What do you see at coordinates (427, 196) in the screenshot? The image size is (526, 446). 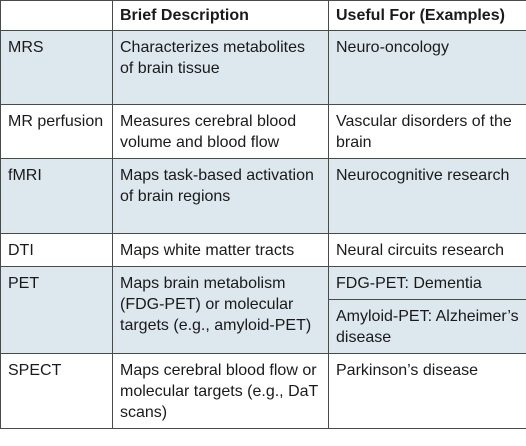 I see `useful-for-cell: Neurocognitive research` at bounding box center [427, 196].